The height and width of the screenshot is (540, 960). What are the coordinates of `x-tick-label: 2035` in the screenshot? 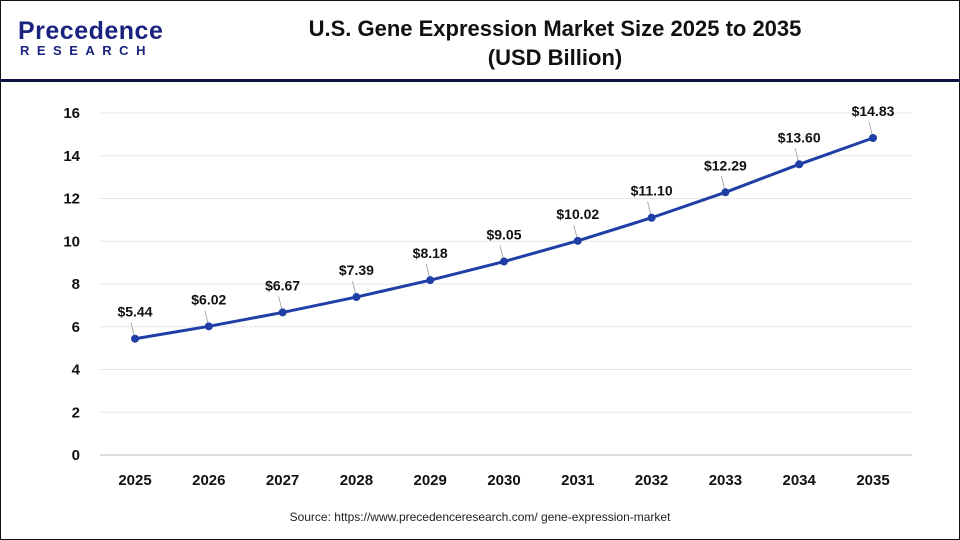 It's located at (872, 480).